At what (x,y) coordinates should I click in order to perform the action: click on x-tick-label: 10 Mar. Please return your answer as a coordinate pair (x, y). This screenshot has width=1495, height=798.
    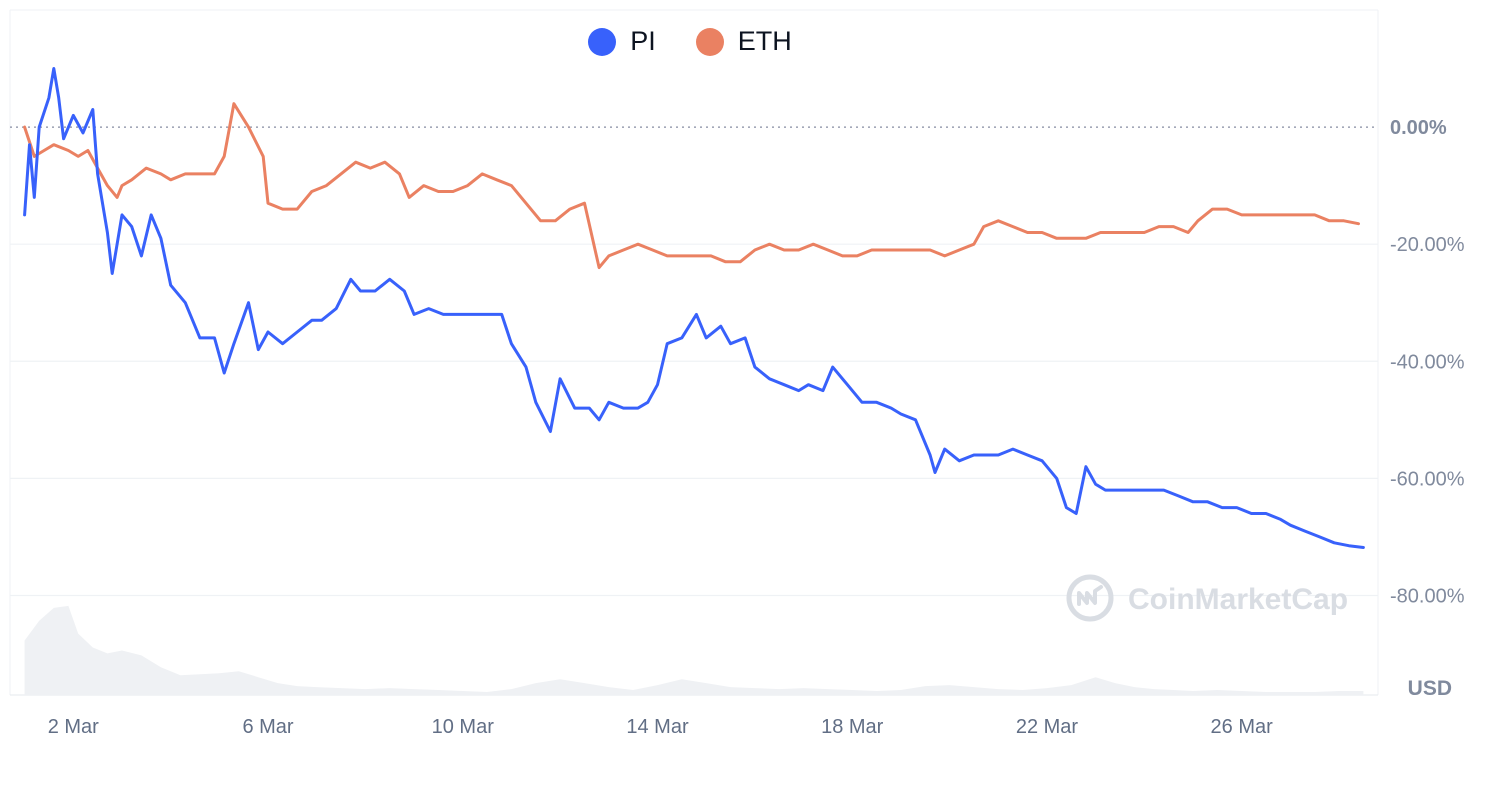
    Looking at the image, I should click on (463, 727).